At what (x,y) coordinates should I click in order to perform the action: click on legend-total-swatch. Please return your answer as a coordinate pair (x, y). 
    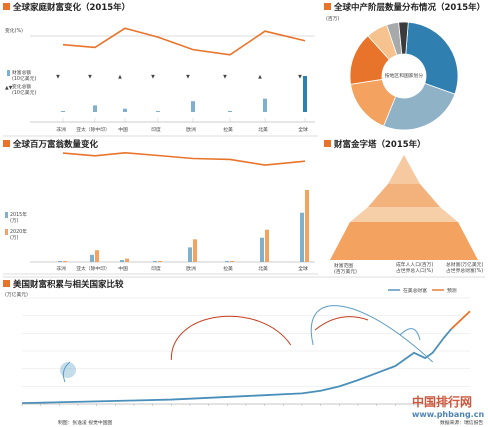
    Looking at the image, I should click on (8, 73).